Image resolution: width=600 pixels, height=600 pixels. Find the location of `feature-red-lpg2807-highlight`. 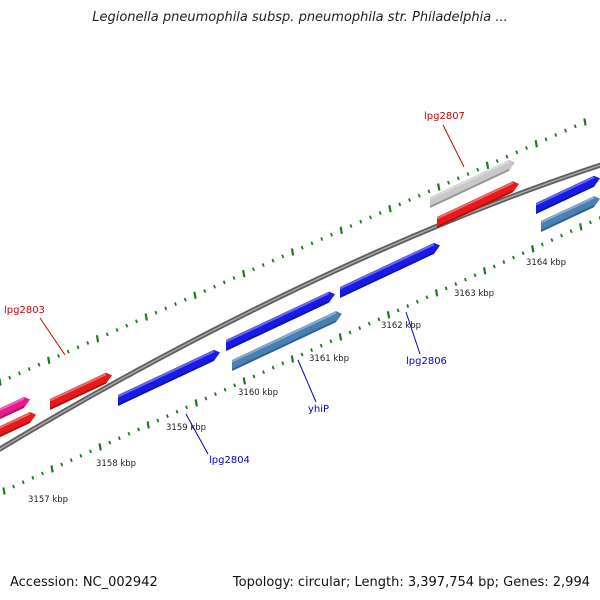

feature-red-lpg2807-highlight is located at coordinates (475, 200).